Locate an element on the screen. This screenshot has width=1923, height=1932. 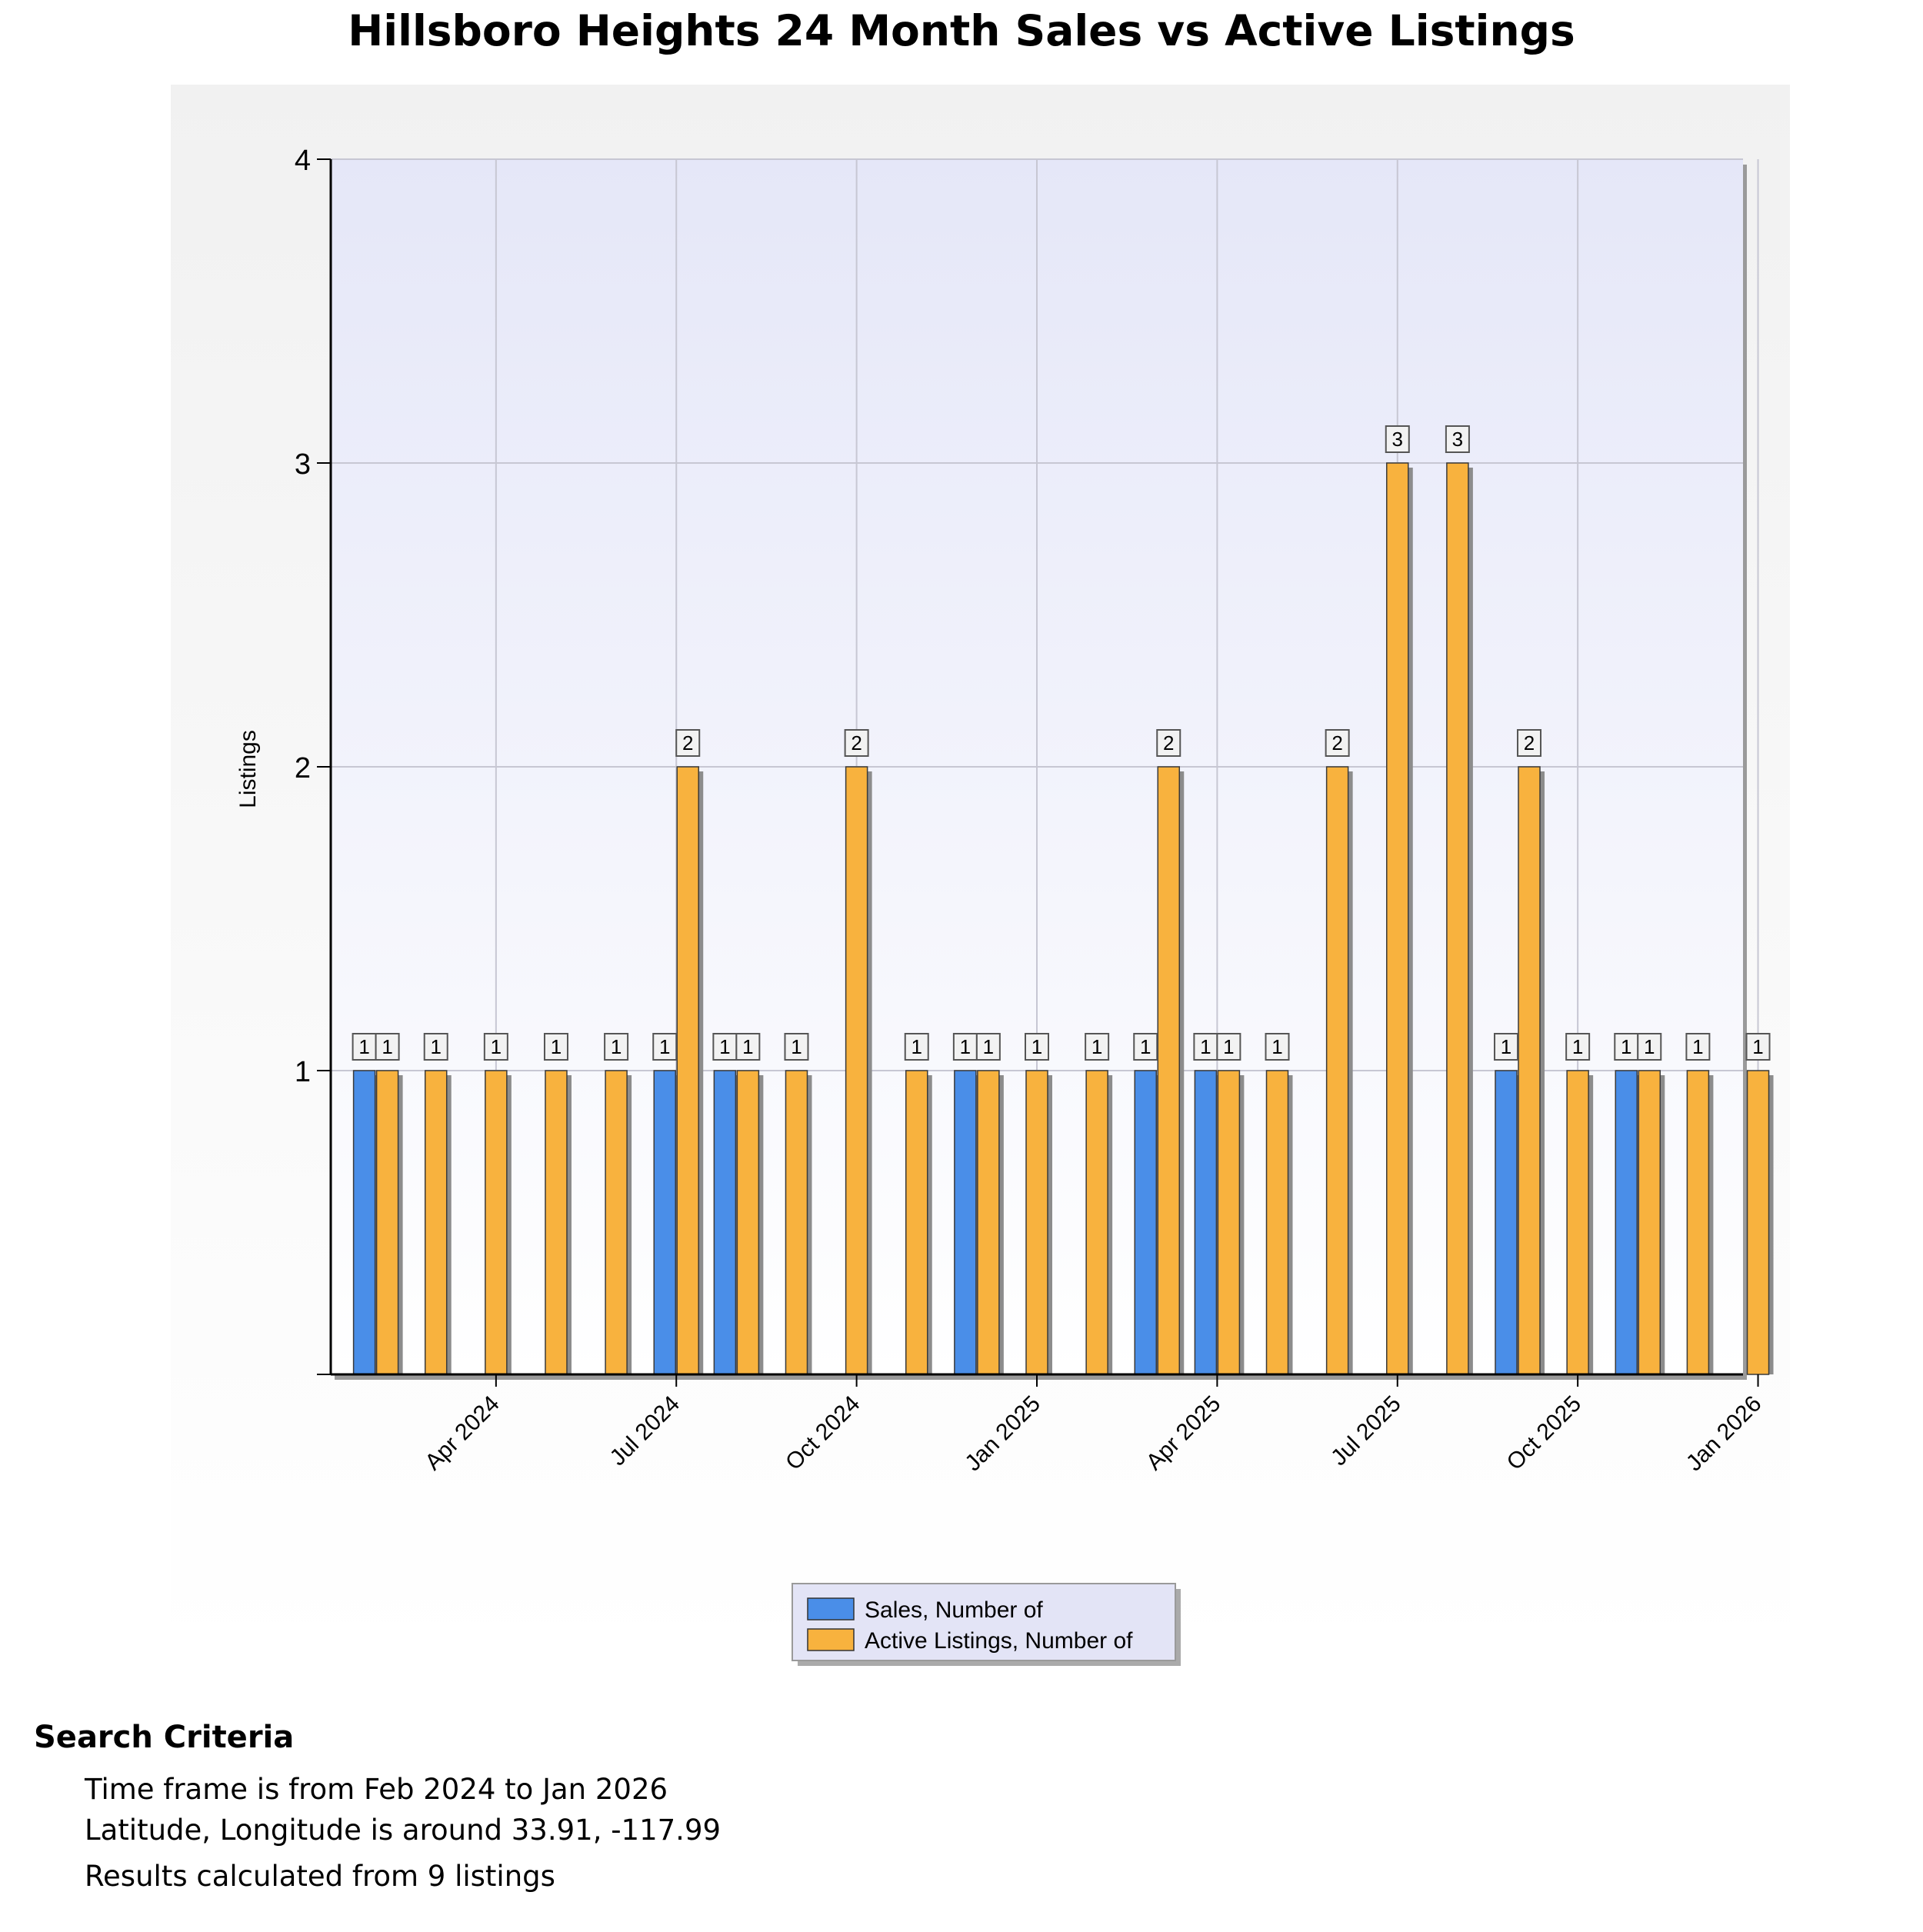
y-tick-label: 2 is located at coordinates (303, 768).